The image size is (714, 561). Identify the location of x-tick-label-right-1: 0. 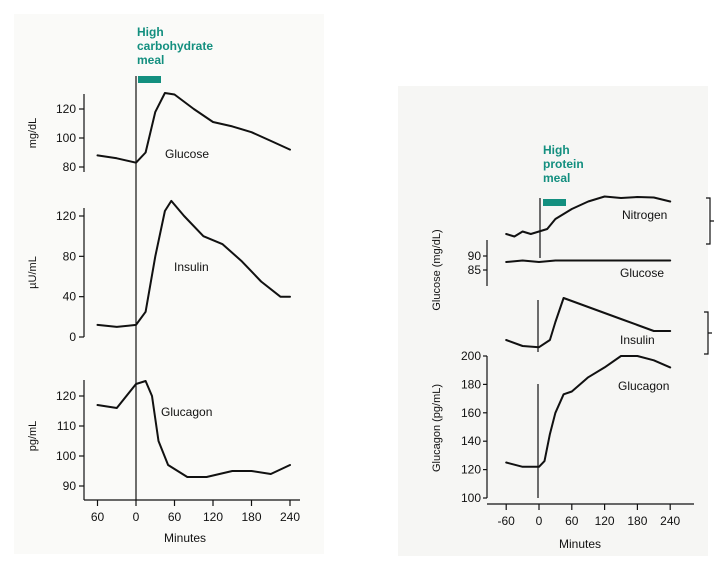
(539, 521).